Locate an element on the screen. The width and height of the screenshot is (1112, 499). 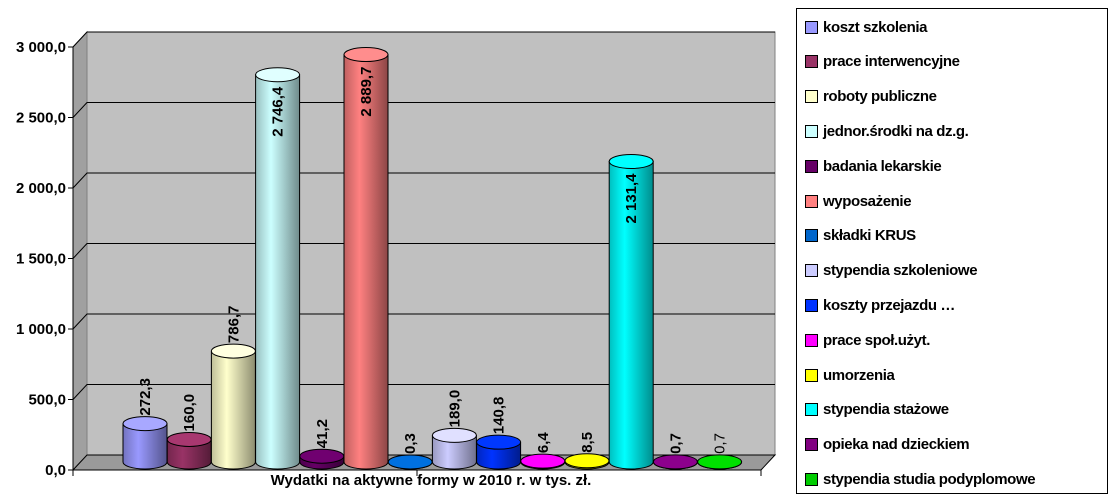
y-tick-label: 3 000,0 is located at coordinates (41, 47).